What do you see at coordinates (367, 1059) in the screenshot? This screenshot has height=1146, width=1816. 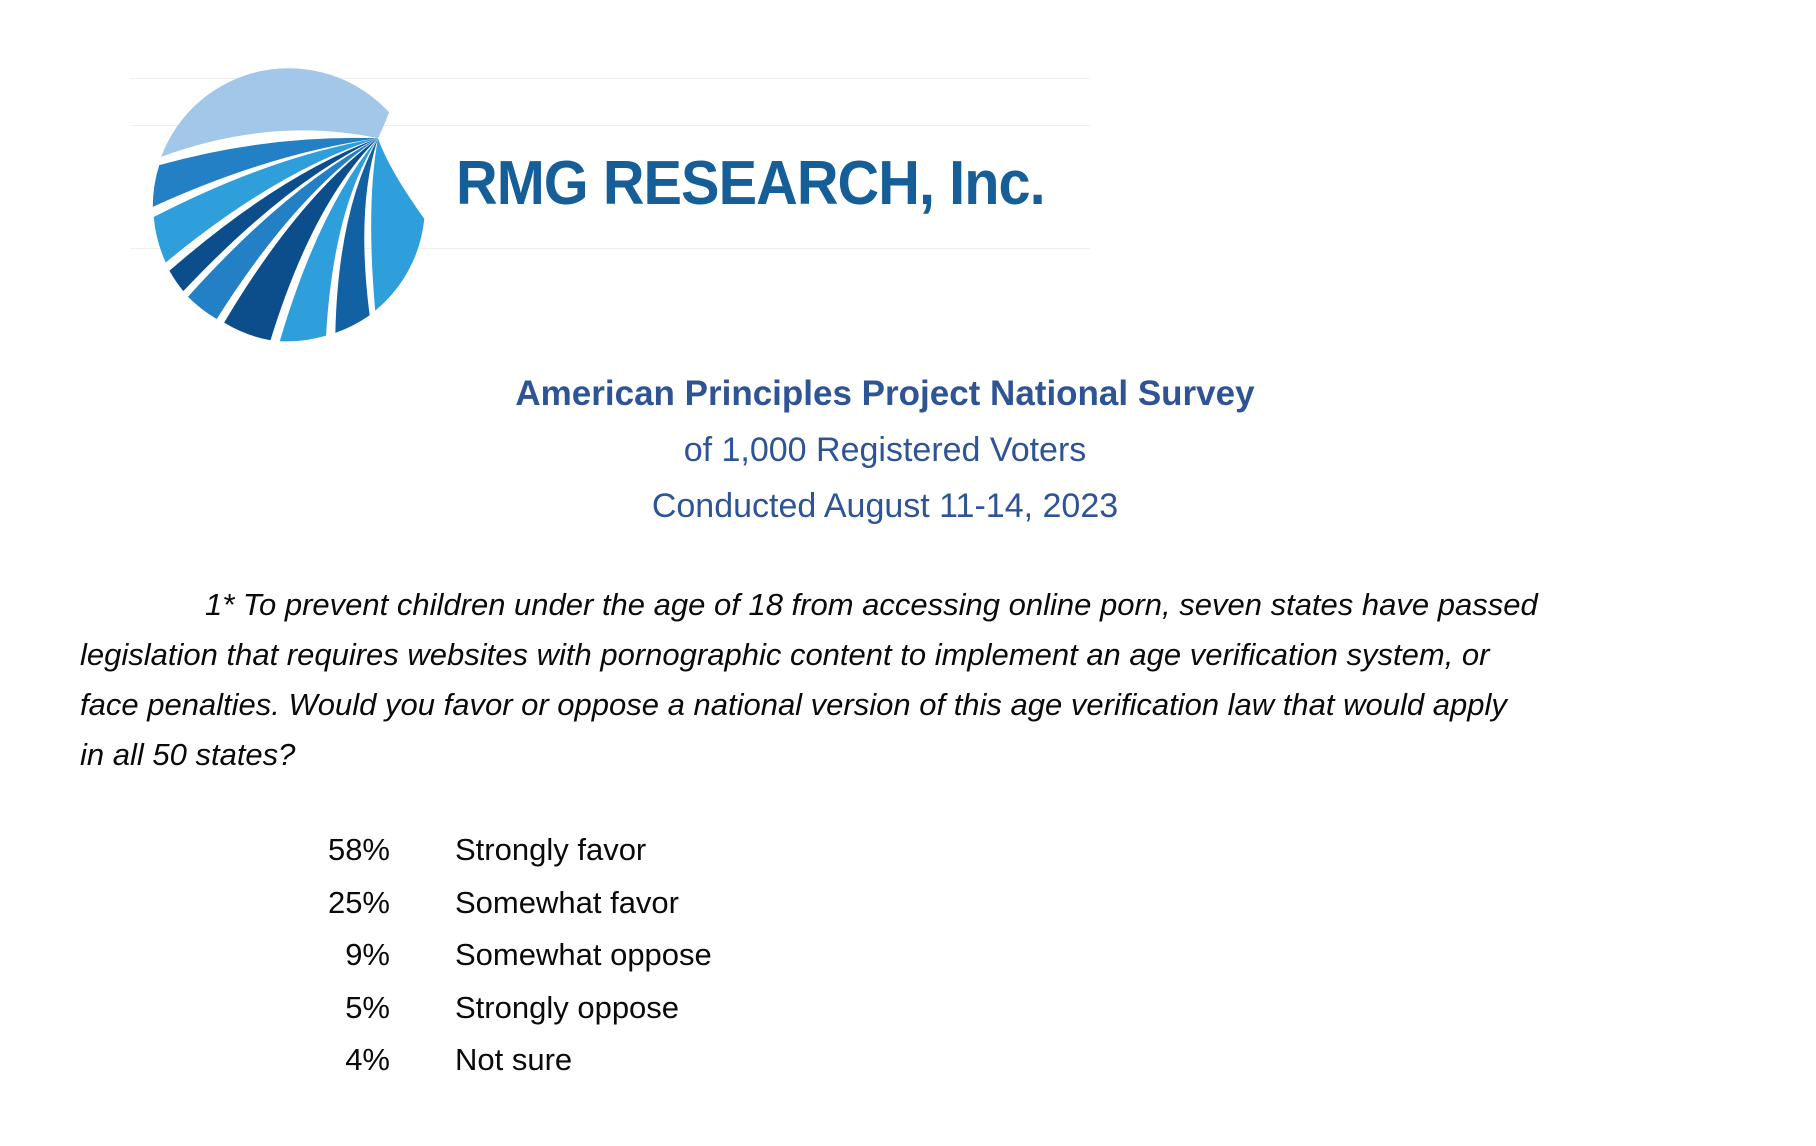 I see `result-percent: 4%` at bounding box center [367, 1059].